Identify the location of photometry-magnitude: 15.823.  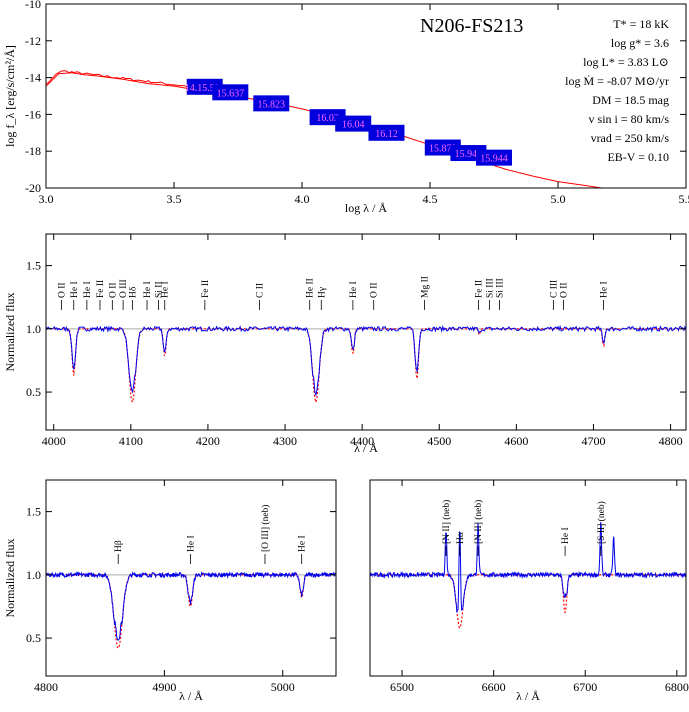
(272, 104).